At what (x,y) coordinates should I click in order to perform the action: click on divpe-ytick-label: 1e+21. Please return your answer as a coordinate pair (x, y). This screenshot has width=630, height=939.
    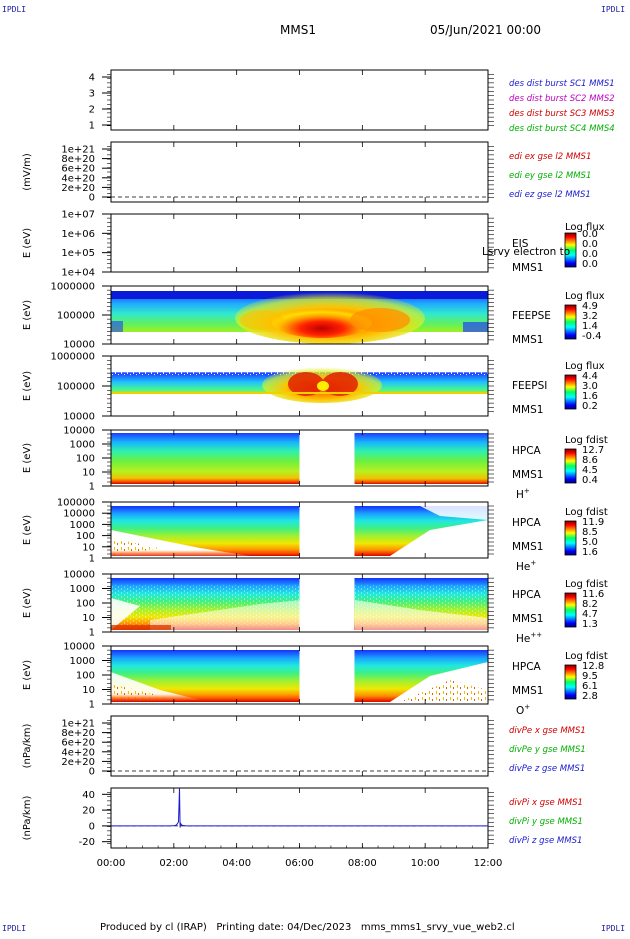
    Looking at the image, I should click on (78, 724).